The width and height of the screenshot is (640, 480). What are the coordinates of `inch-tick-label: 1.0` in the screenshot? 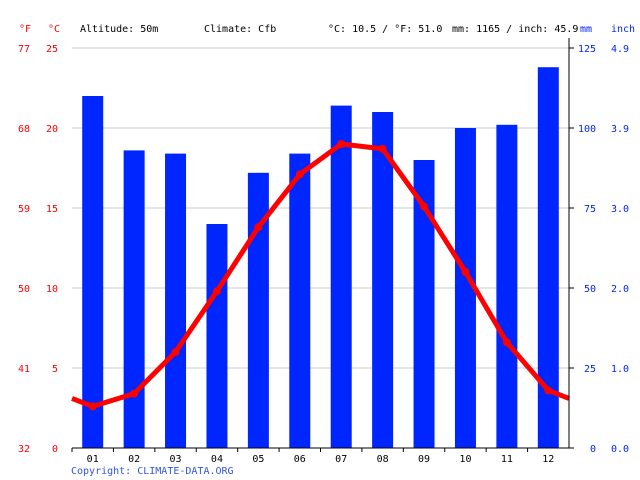 It's located at (620, 369).